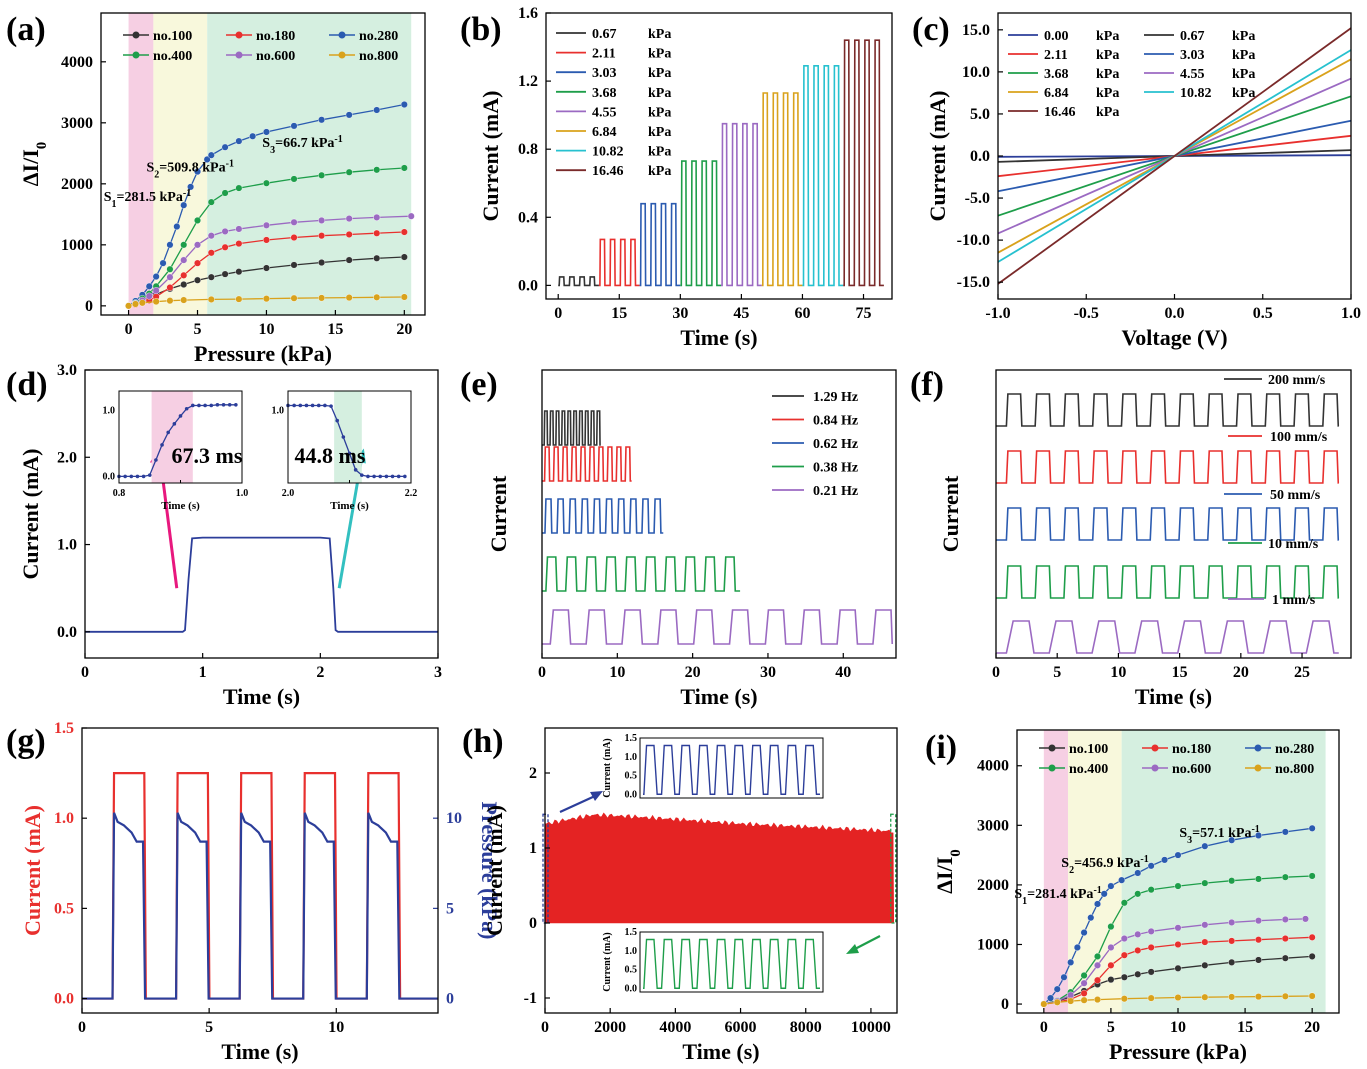  What do you see at coordinates (741, 313) in the screenshot?
I see `x-tick-label: 45` at bounding box center [741, 313].